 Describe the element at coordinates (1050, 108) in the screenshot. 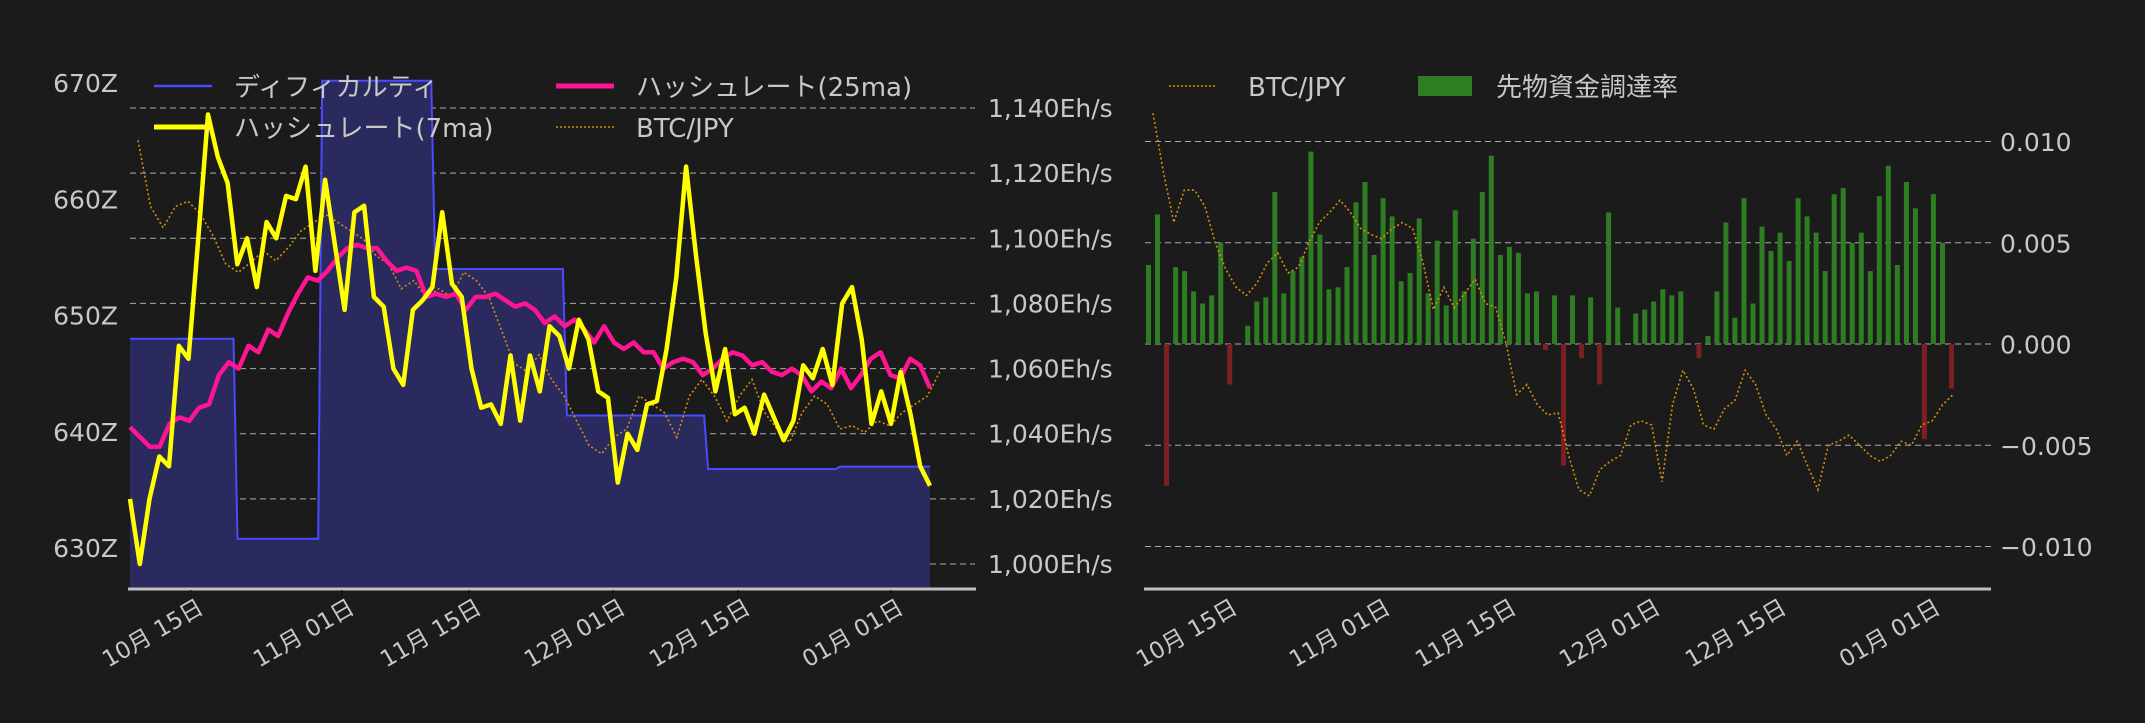

I see `hashrate-tick-label: 1,140Eh/s` at that location.